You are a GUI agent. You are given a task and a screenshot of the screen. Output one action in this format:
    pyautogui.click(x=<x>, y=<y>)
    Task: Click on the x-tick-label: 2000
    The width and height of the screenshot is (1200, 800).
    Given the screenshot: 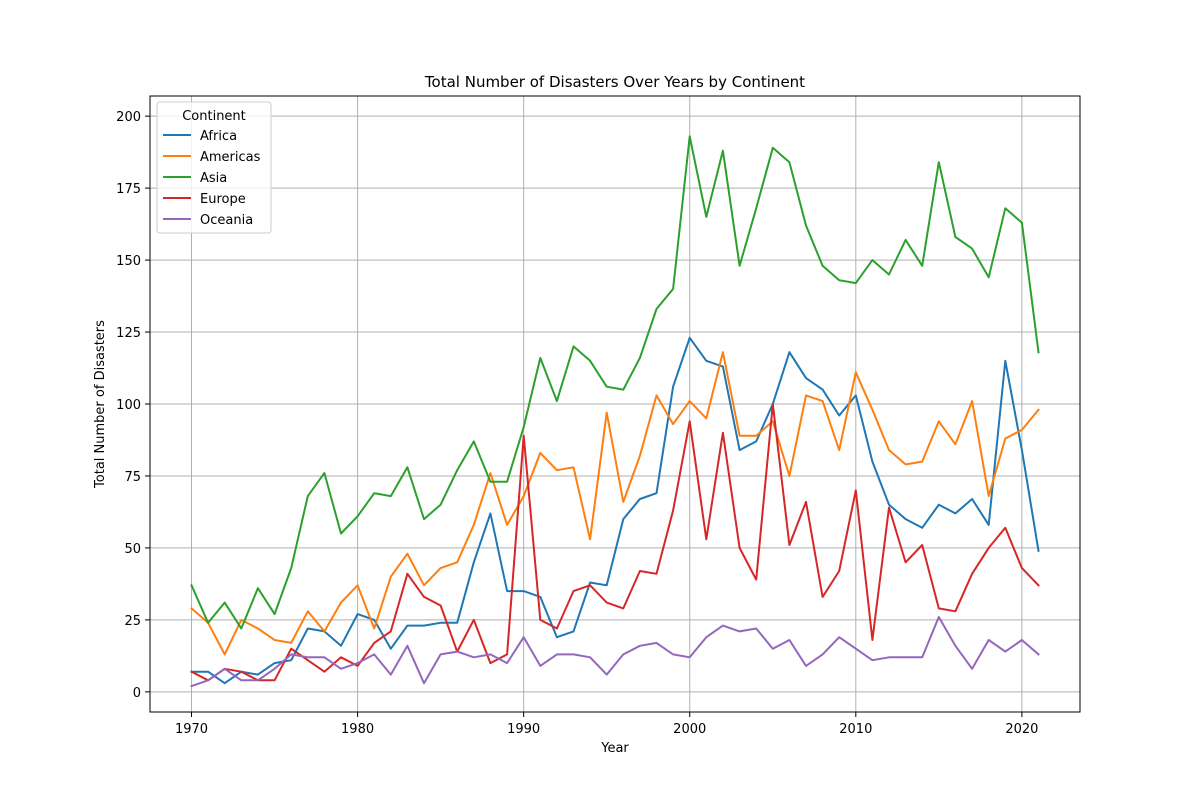 What is the action you would take?
    pyautogui.click(x=689, y=729)
    